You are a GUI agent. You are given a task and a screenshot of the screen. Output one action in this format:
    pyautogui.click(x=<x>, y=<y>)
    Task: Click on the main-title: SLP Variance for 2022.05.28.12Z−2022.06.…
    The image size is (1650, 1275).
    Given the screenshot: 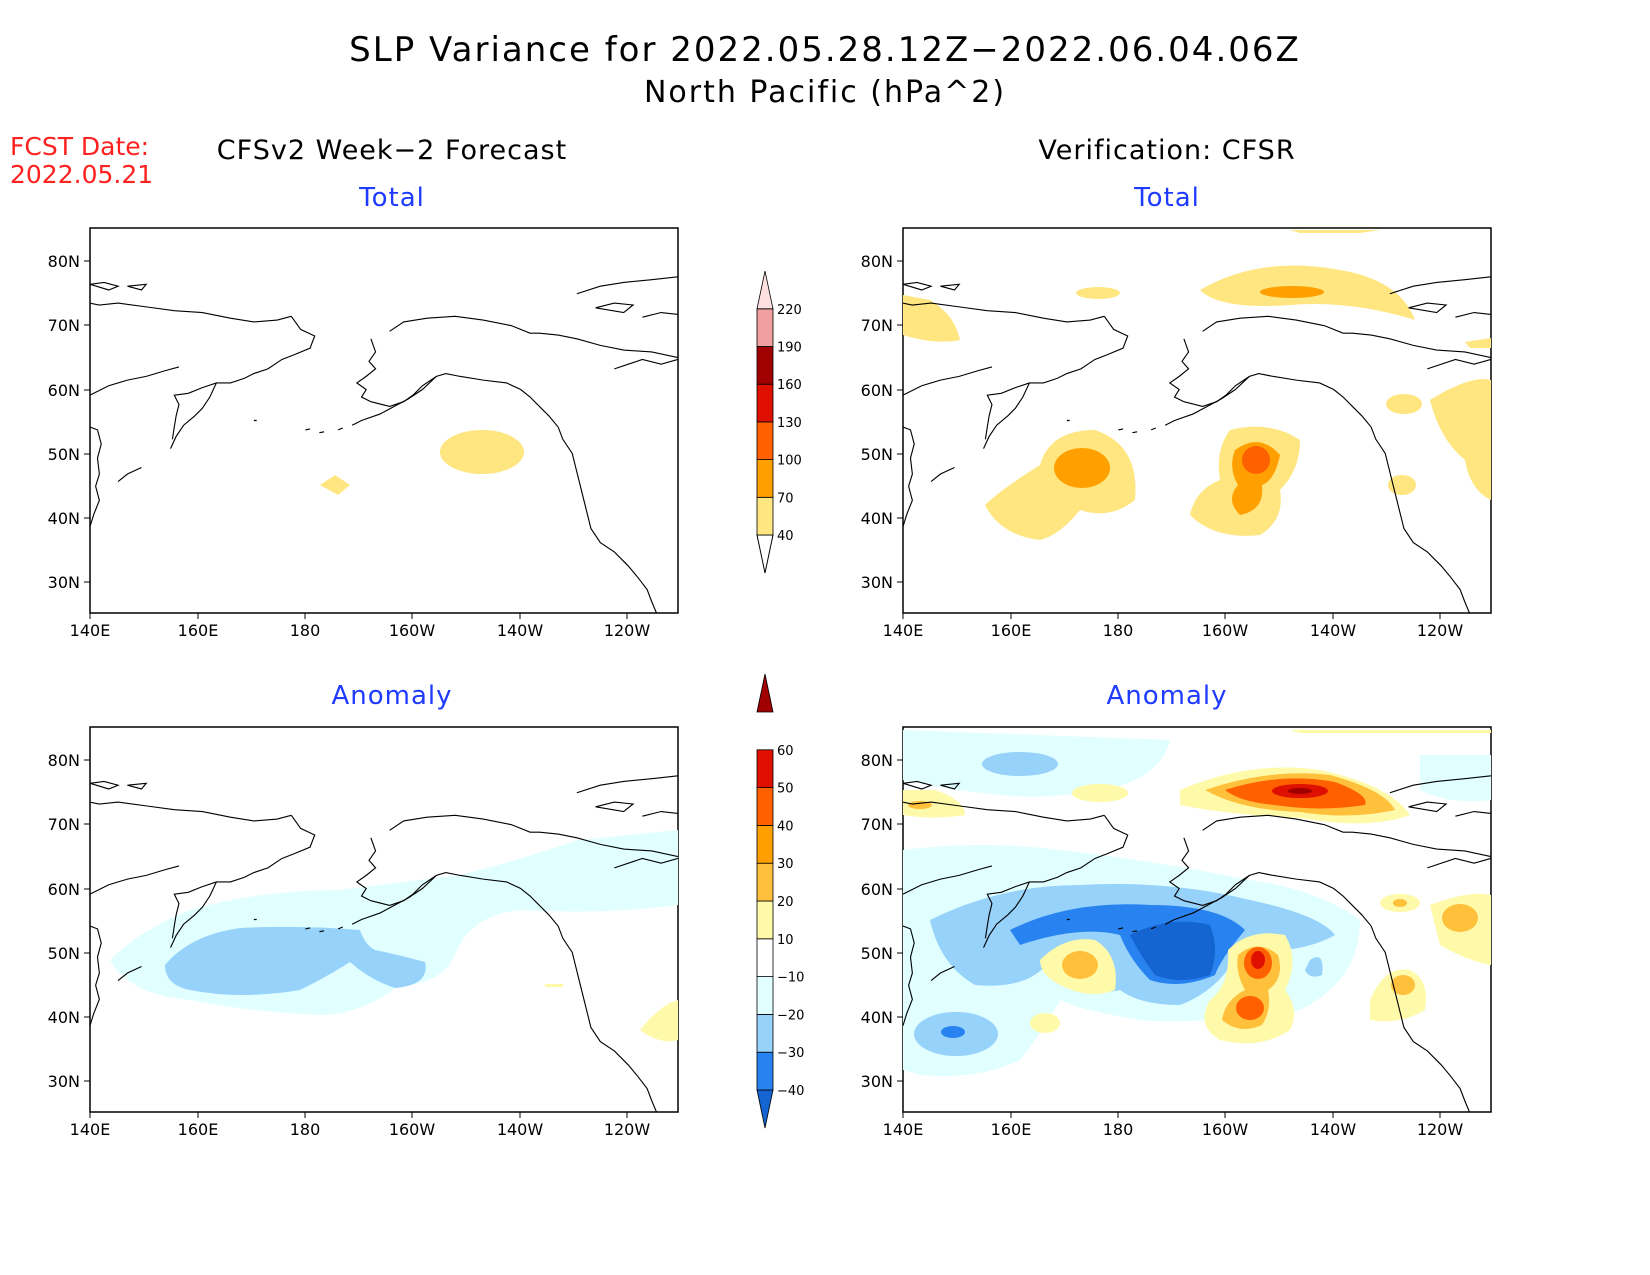 What is the action you would take?
    pyautogui.click(x=825, y=50)
    